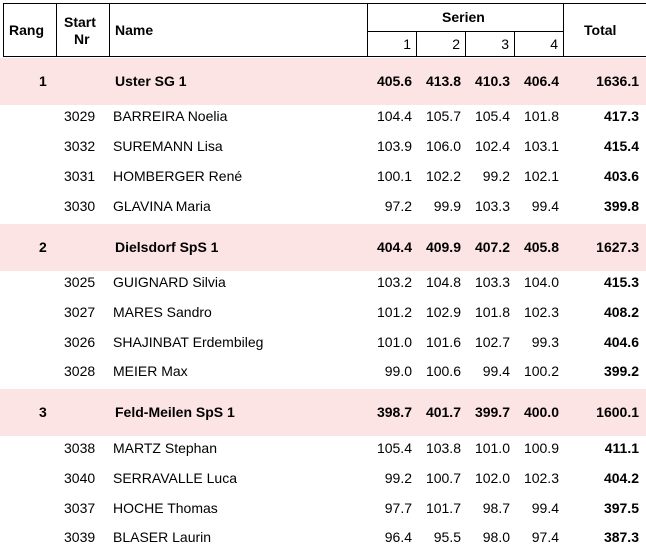  I want to click on member-name: GLAVINA Maria, so click(162, 206).